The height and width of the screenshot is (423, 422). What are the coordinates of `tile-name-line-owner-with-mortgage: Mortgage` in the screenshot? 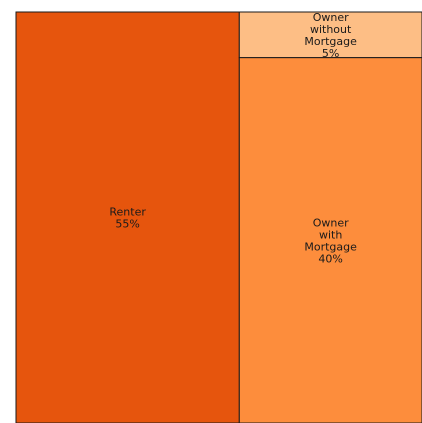 It's located at (330, 246).